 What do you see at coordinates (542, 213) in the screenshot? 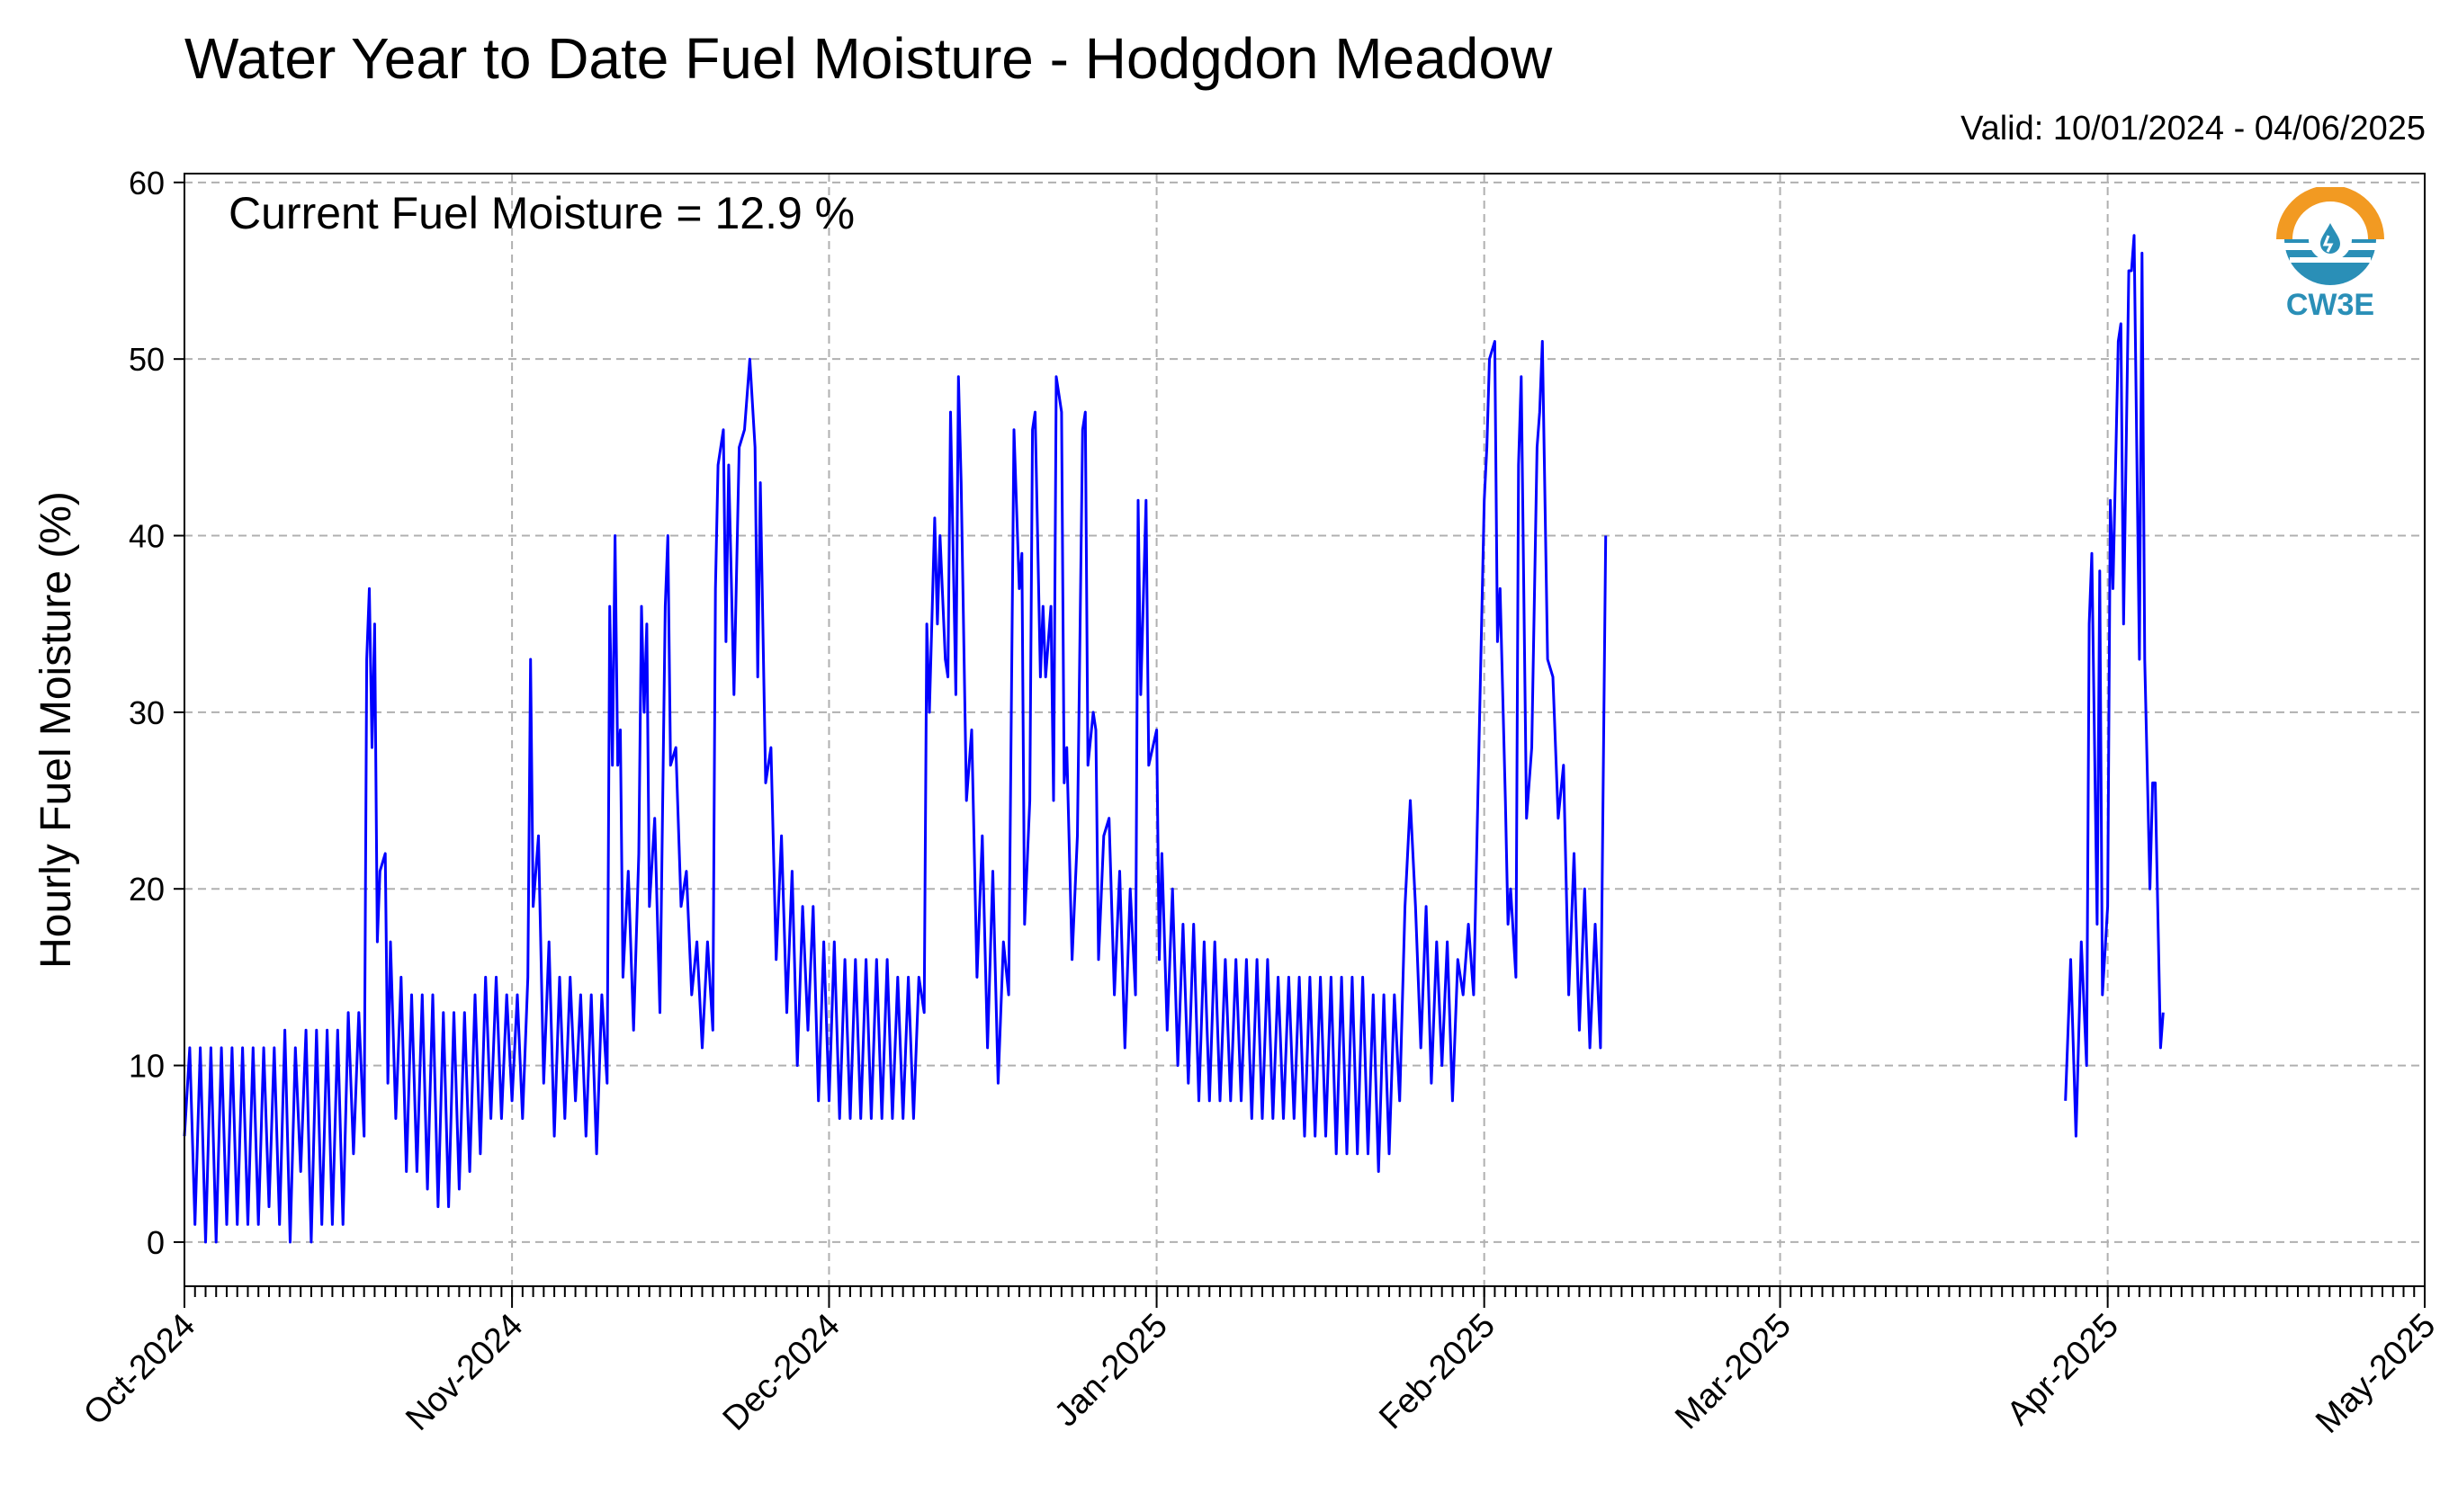
I see `current-fuel-moisture-annotation: Current Fuel Moisture = 12.9 %` at bounding box center [542, 213].